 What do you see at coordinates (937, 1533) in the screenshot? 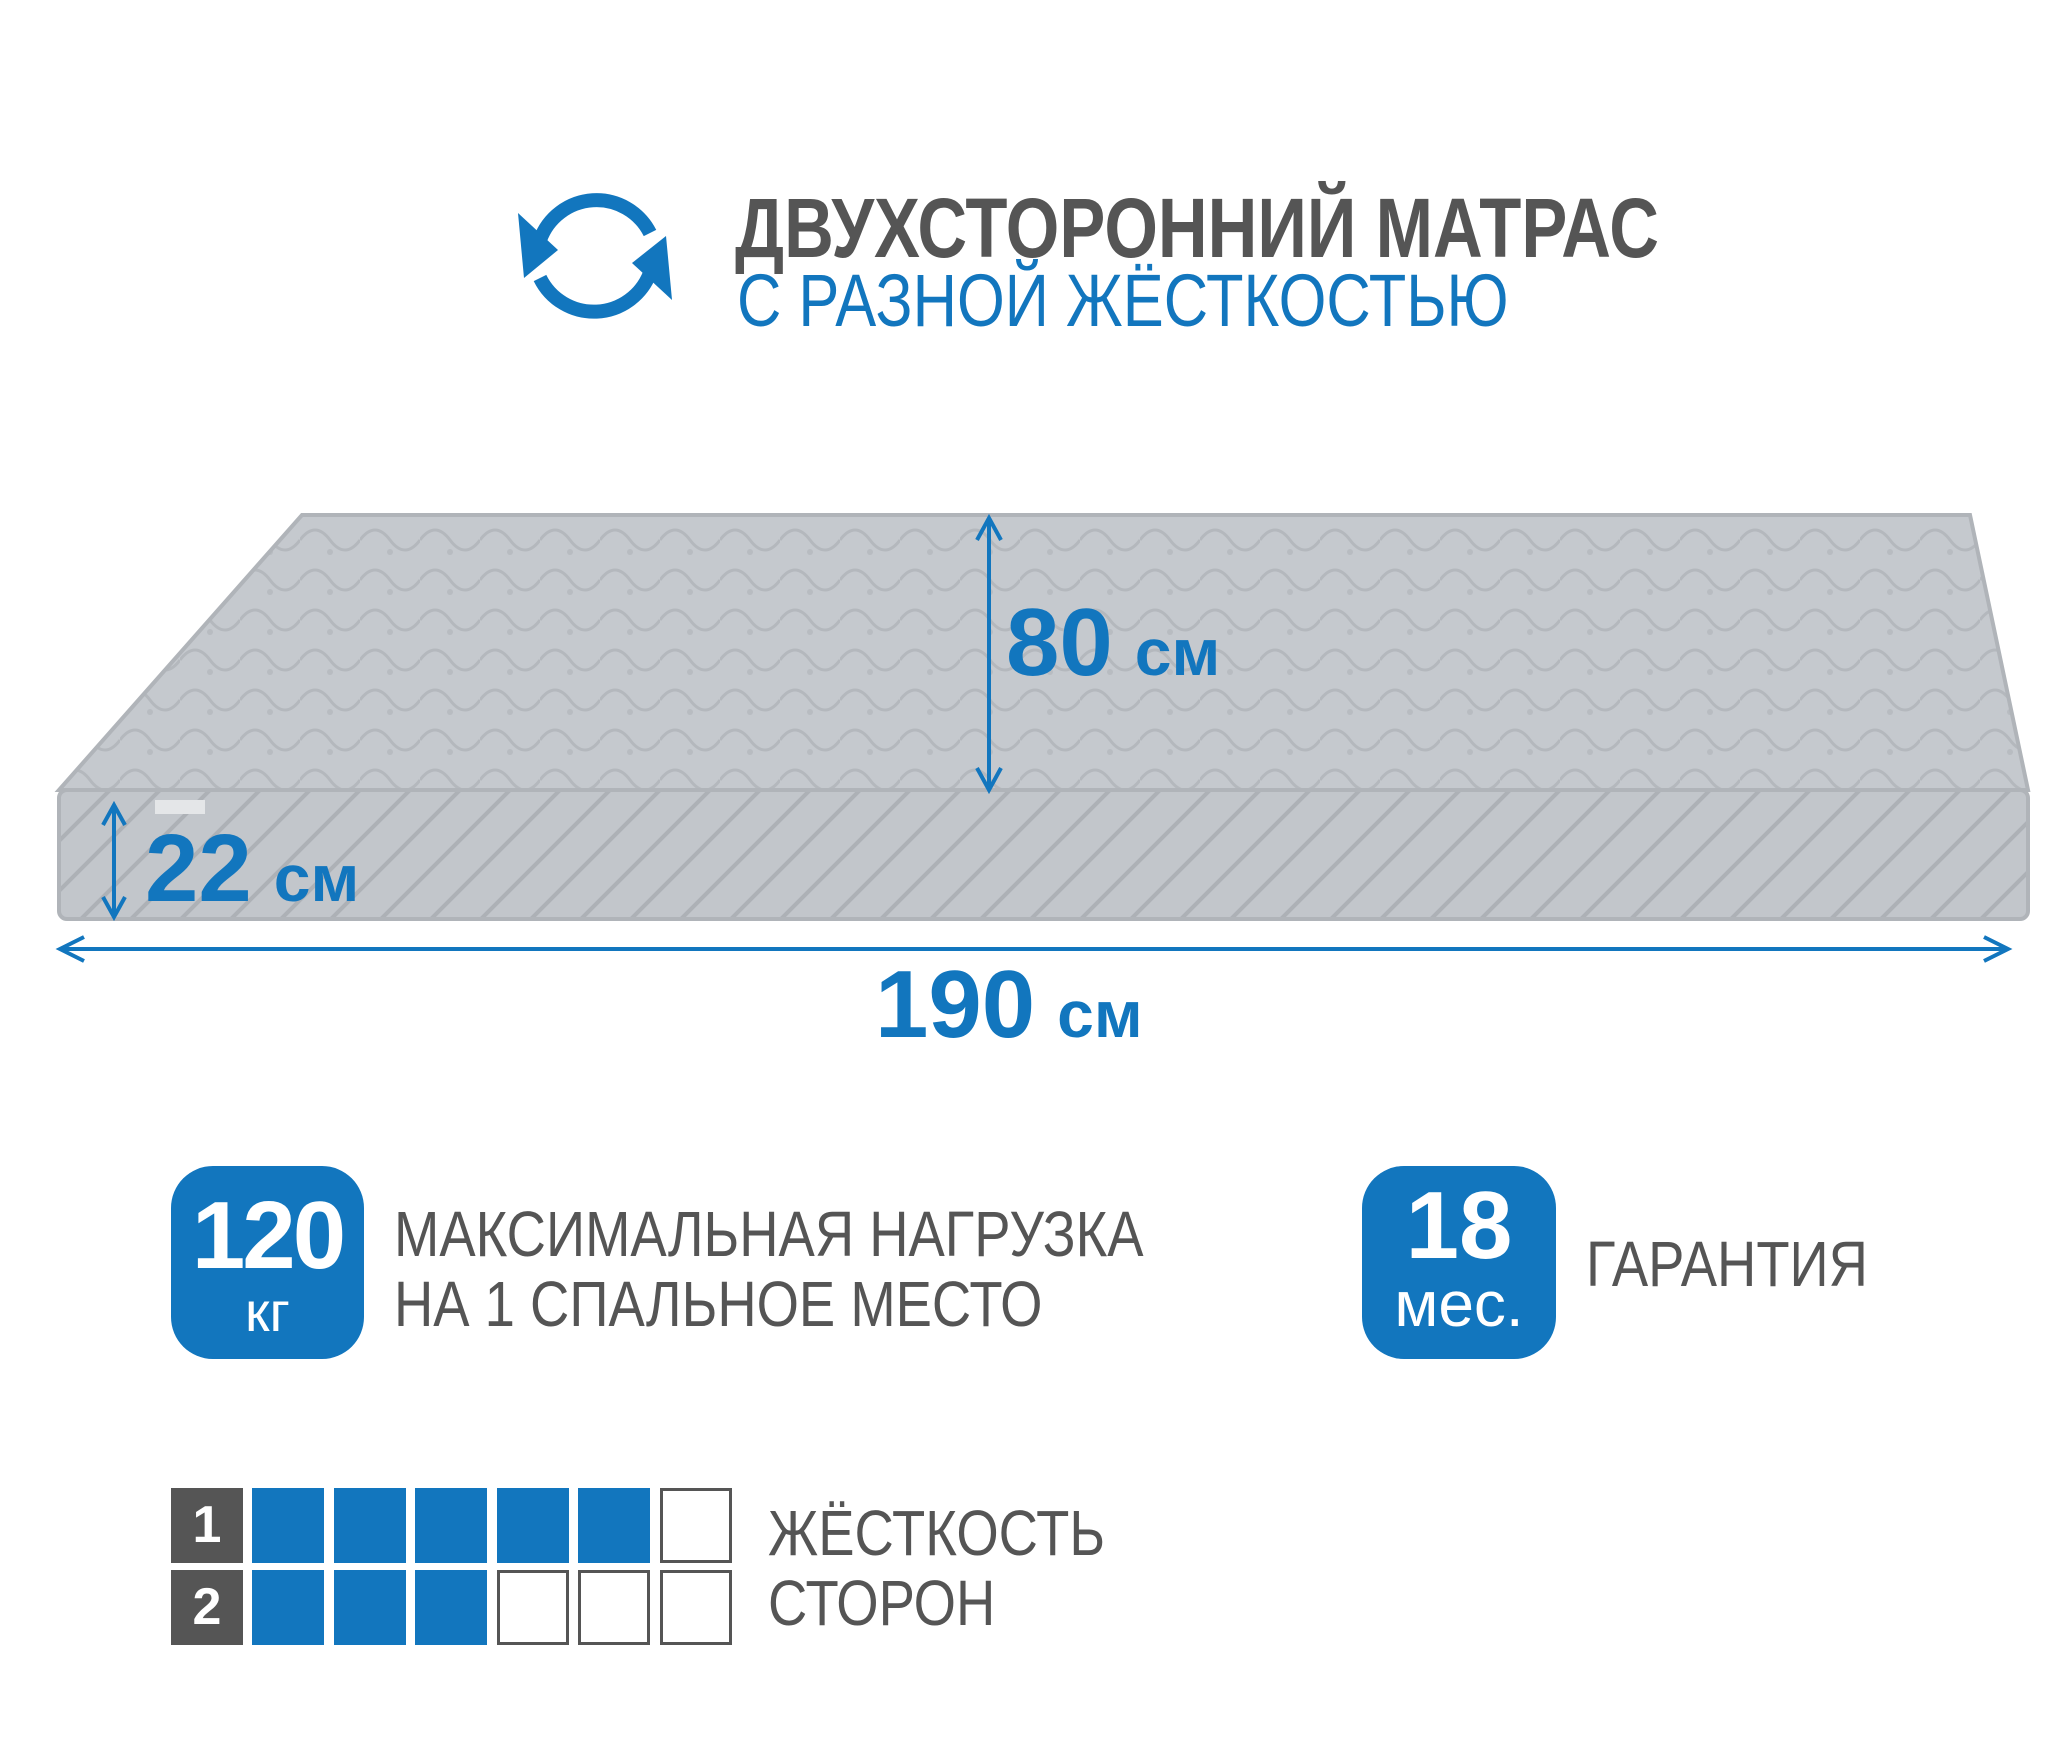
I see `hardness-text-1: ЖЁСТКОСТЬ` at bounding box center [937, 1533].